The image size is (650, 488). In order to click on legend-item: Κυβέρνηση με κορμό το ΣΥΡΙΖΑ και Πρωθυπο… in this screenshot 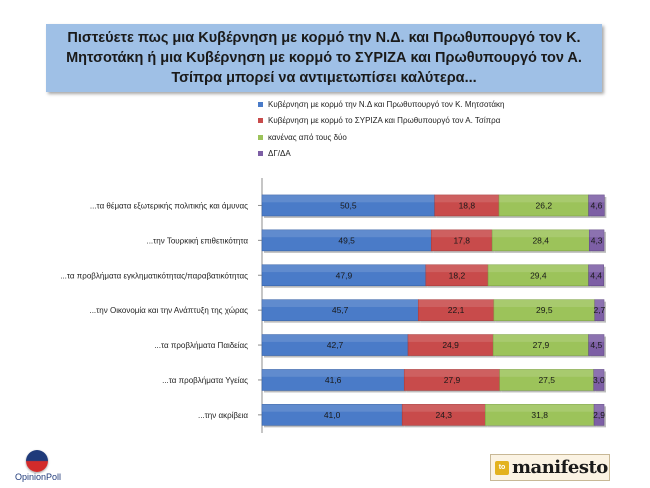, I will do `click(438, 121)`.